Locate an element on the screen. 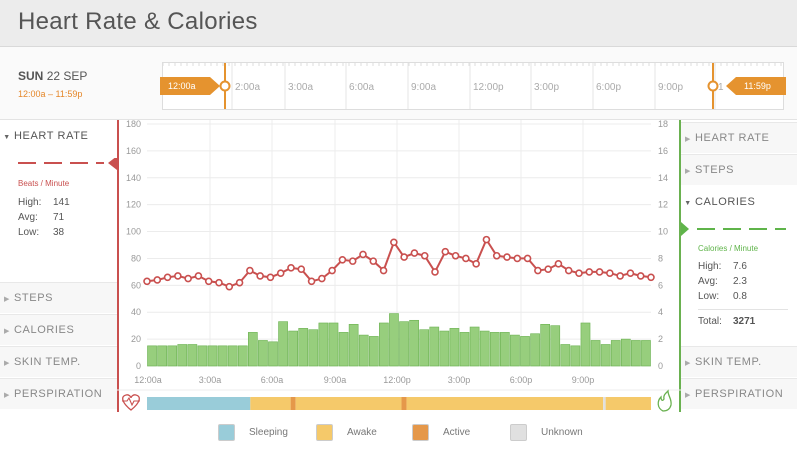 The height and width of the screenshot is (453, 797). metric-heart-rate-active: ▼ HEART RATE is located at coordinates (58, 136).